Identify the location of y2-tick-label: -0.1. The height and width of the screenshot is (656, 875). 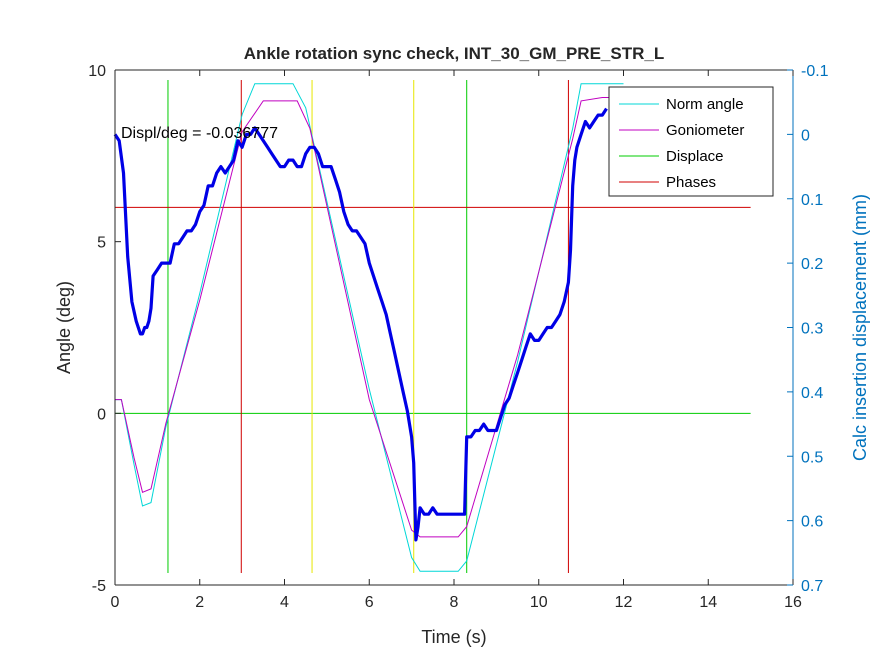
(815, 71).